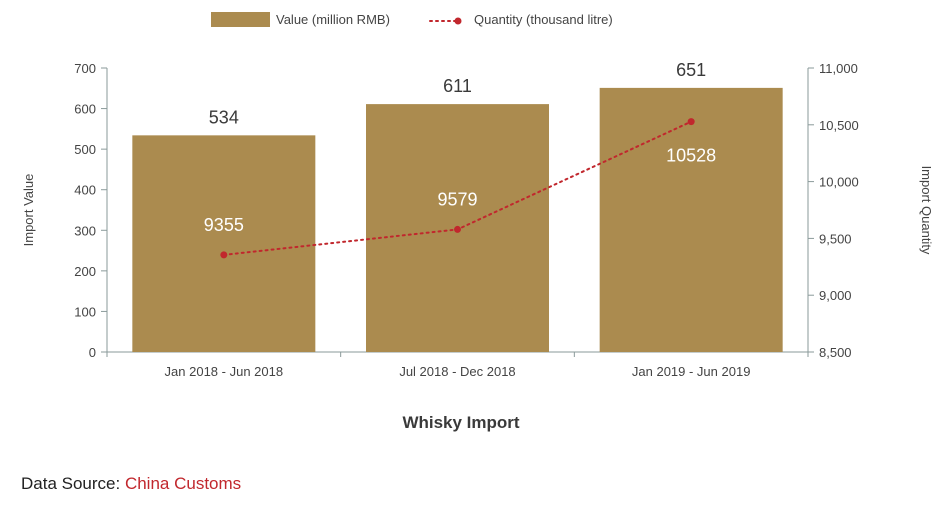  What do you see at coordinates (839, 182) in the screenshot?
I see `right-axis-tick-label: 10,000` at bounding box center [839, 182].